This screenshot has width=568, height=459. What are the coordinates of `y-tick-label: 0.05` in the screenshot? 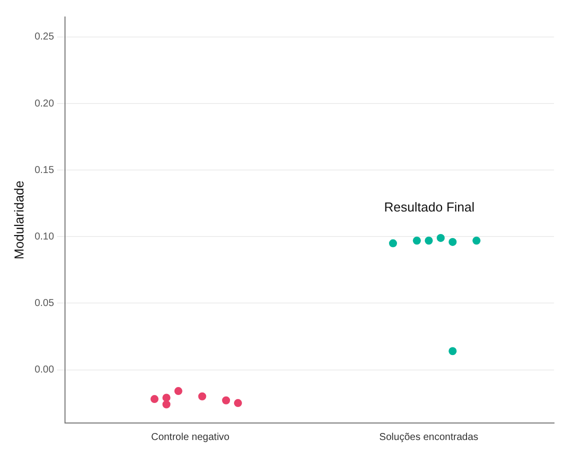 It's located at (44, 303).